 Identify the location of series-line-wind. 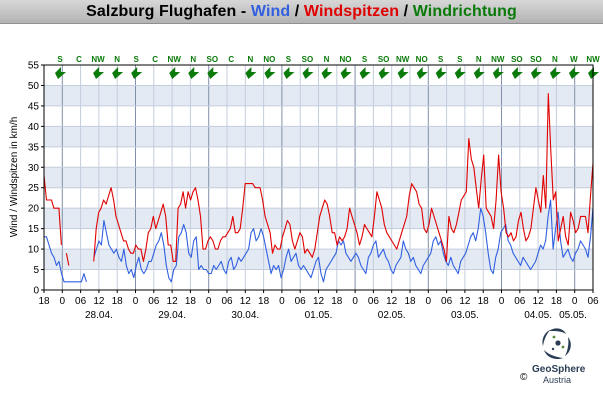
(65, 259).